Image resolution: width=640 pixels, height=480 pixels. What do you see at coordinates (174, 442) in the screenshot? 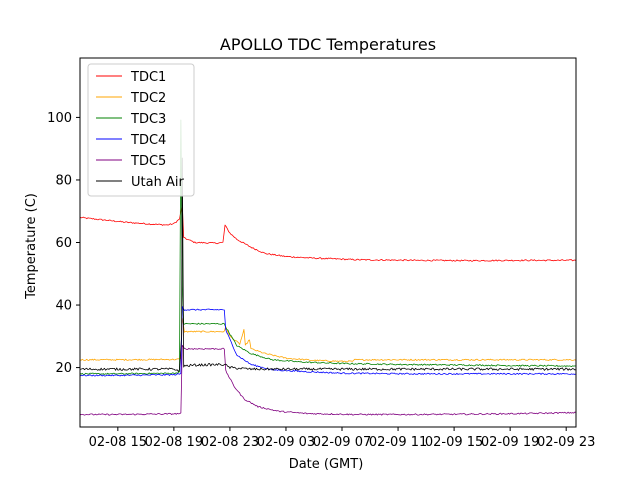
I see `x-tick-label: 02-08 19` at bounding box center [174, 442].